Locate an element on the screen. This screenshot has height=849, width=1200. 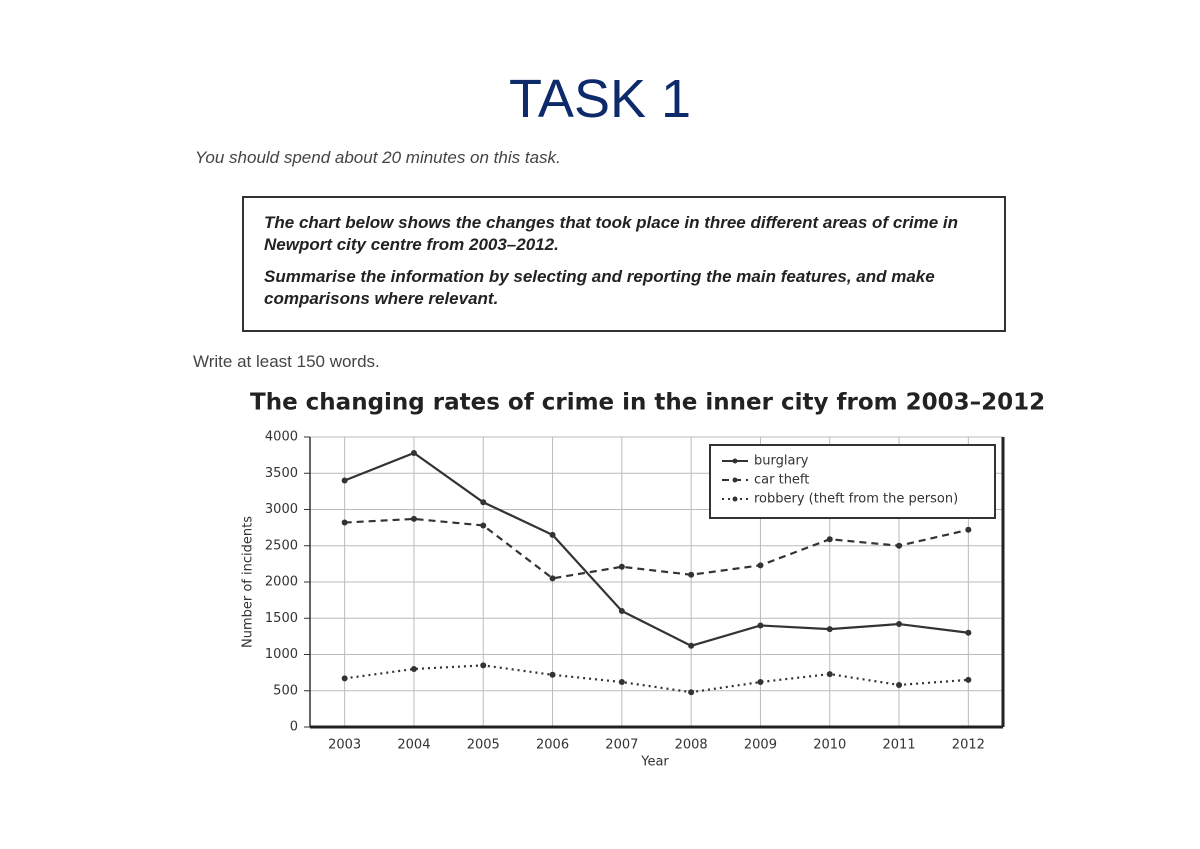
y-tick-label: 2500 is located at coordinates (281, 545).